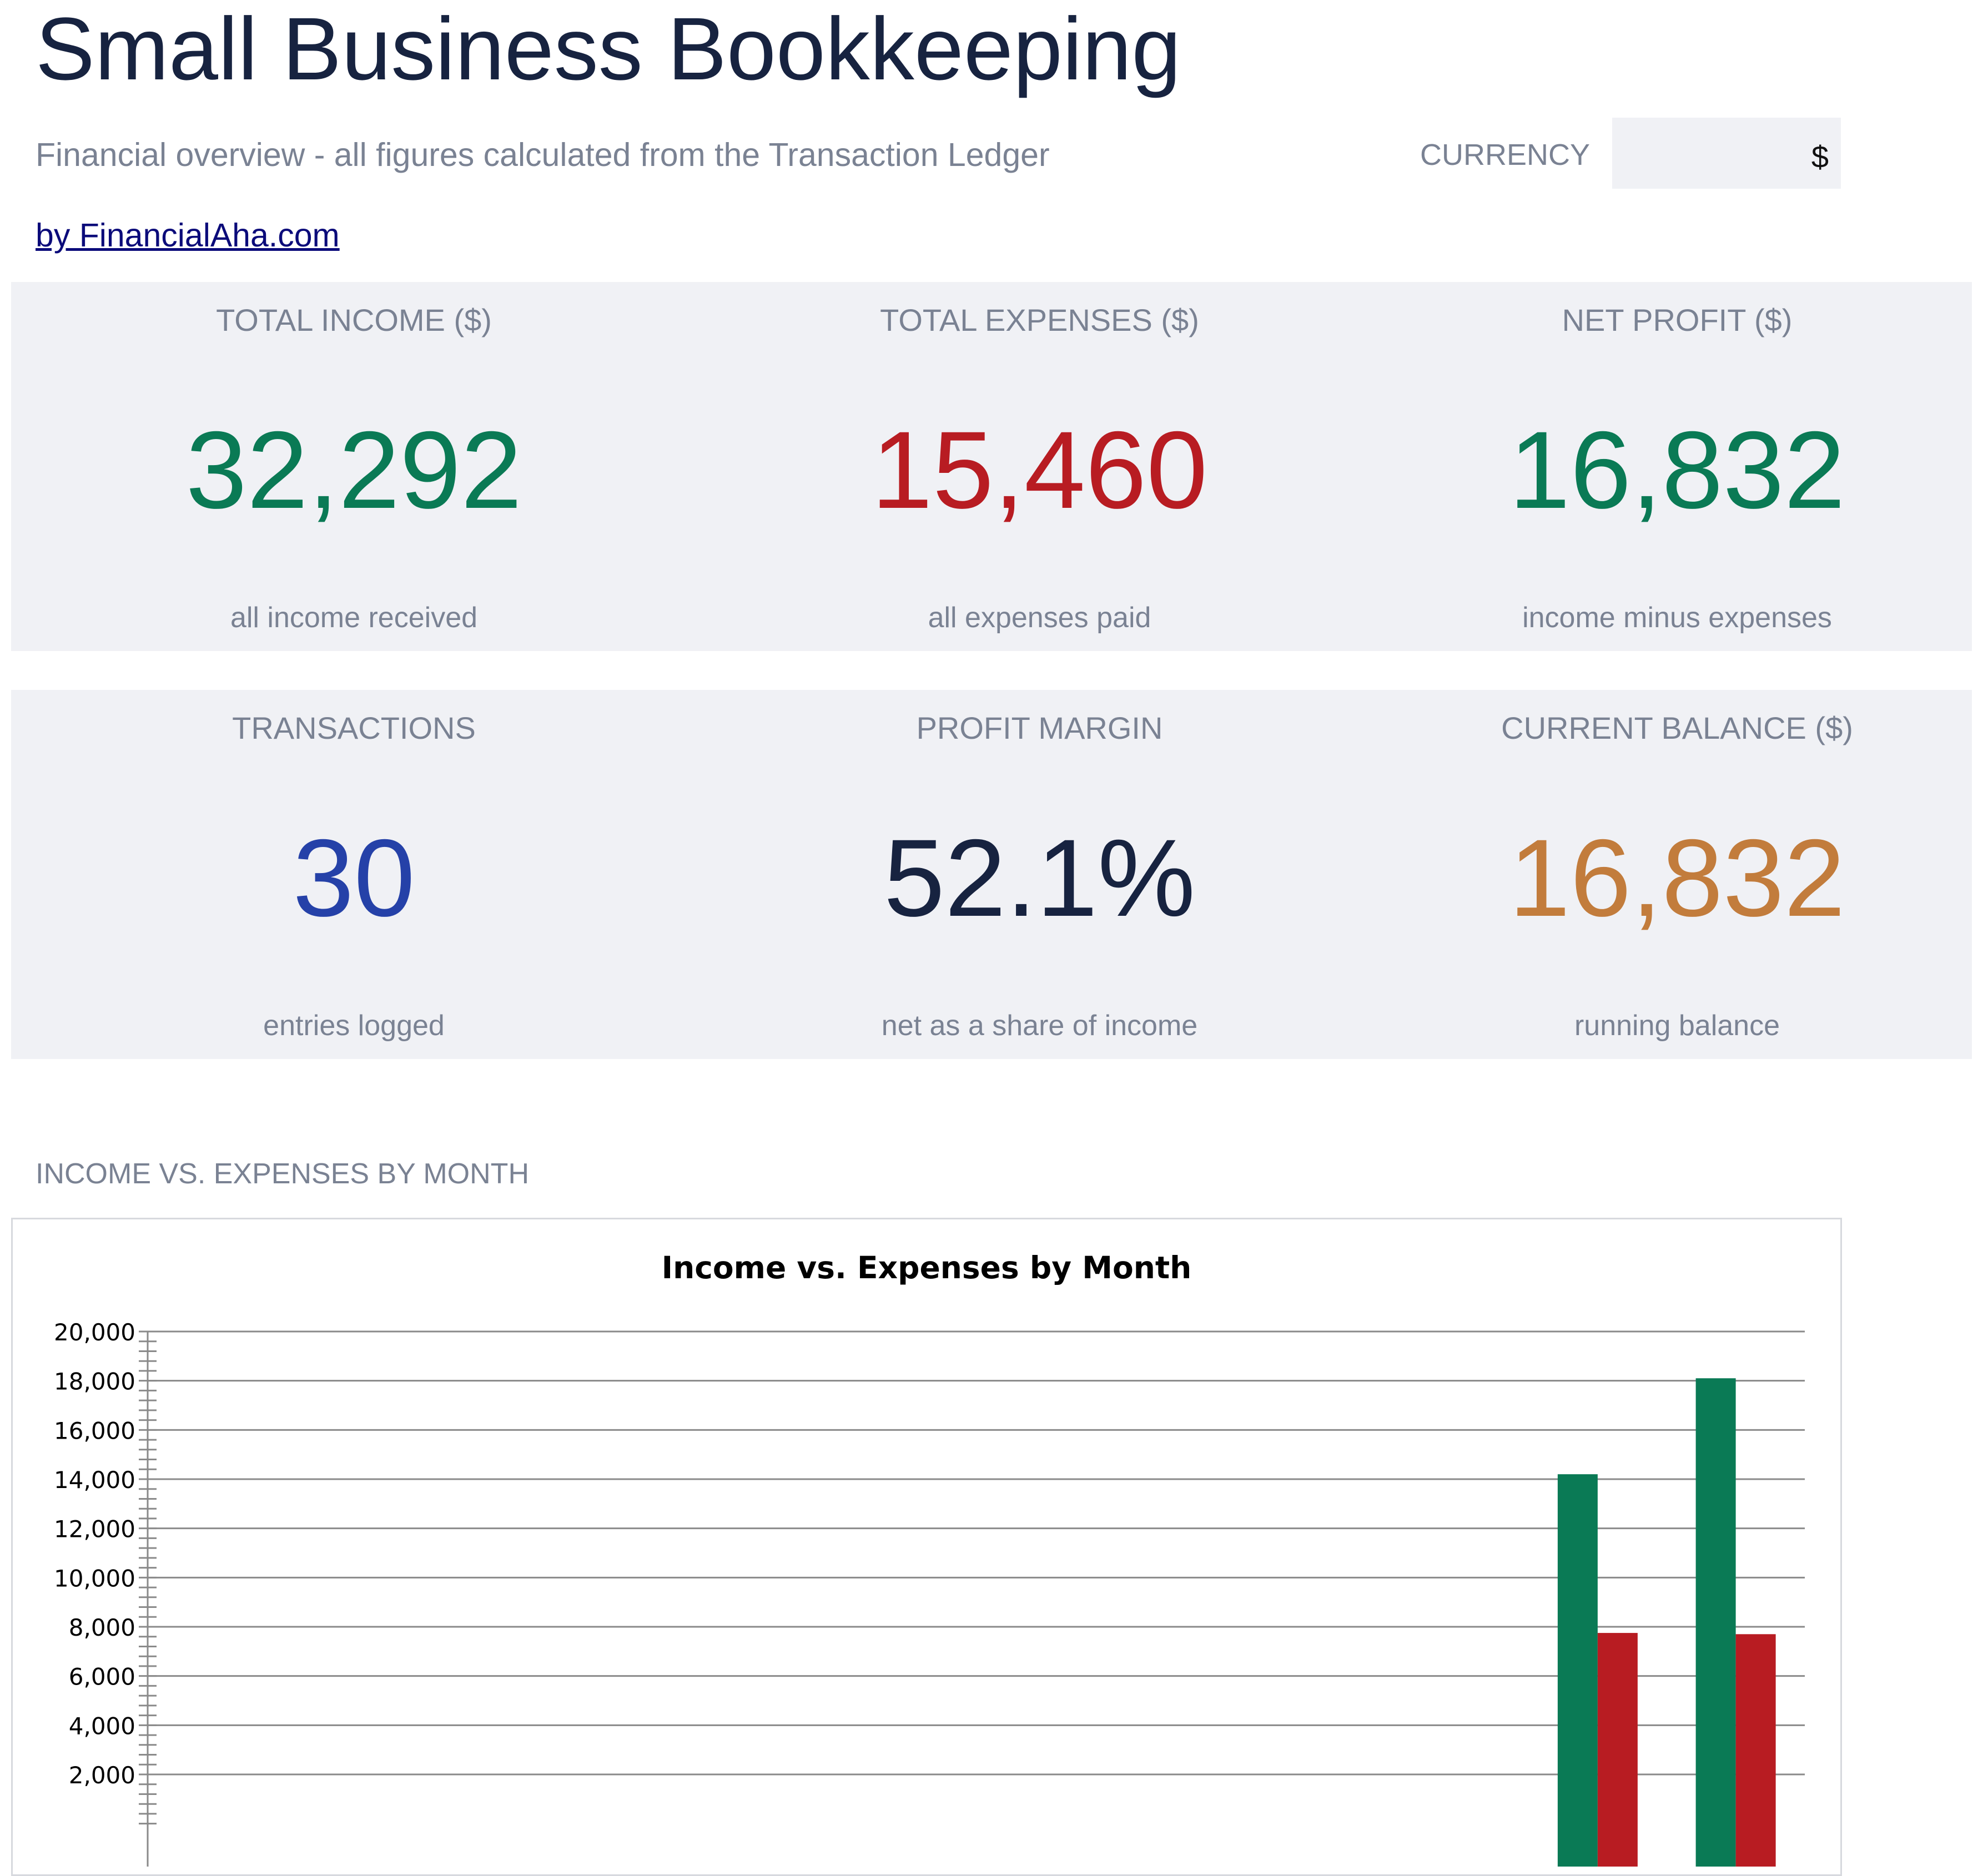 Image resolution: width=1983 pixels, height=1876 pixels. Describe the element at coordinates (102, 1677) in the screenshot. I see `y-tick-label: 6,000` at that location.